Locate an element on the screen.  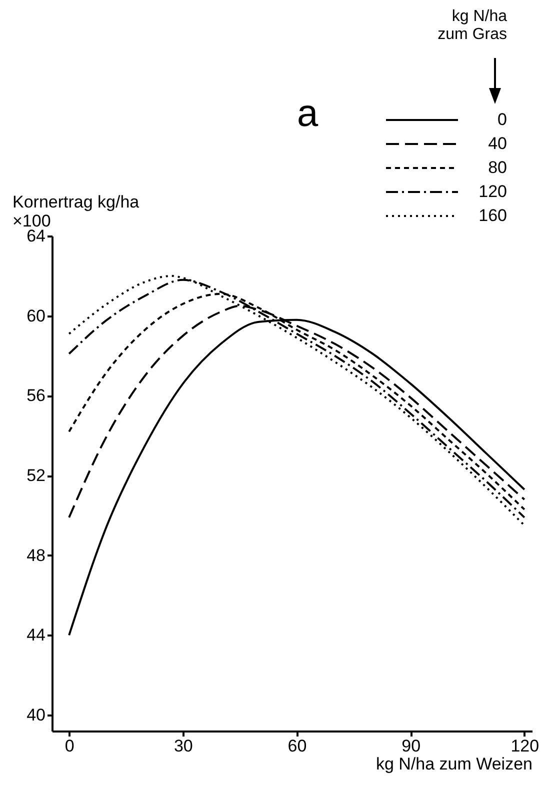
y-tick-label: 48 is located at coordinates (36, 555).